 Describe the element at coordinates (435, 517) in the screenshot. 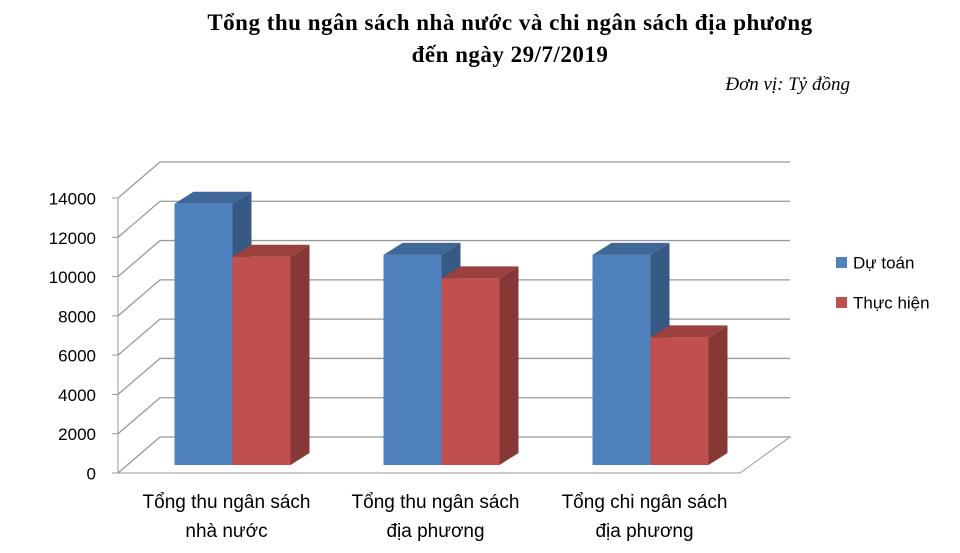

I see `x-tick-label: Tổng thu ngân sách địa phương` at that location.